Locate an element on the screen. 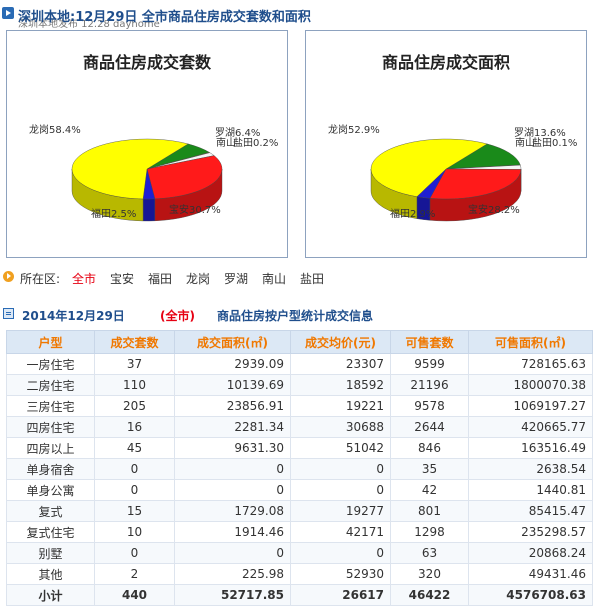 The width and height of the screenshot is (598, 609). table-cell: 225.98 is located at coordinates (232, 574).